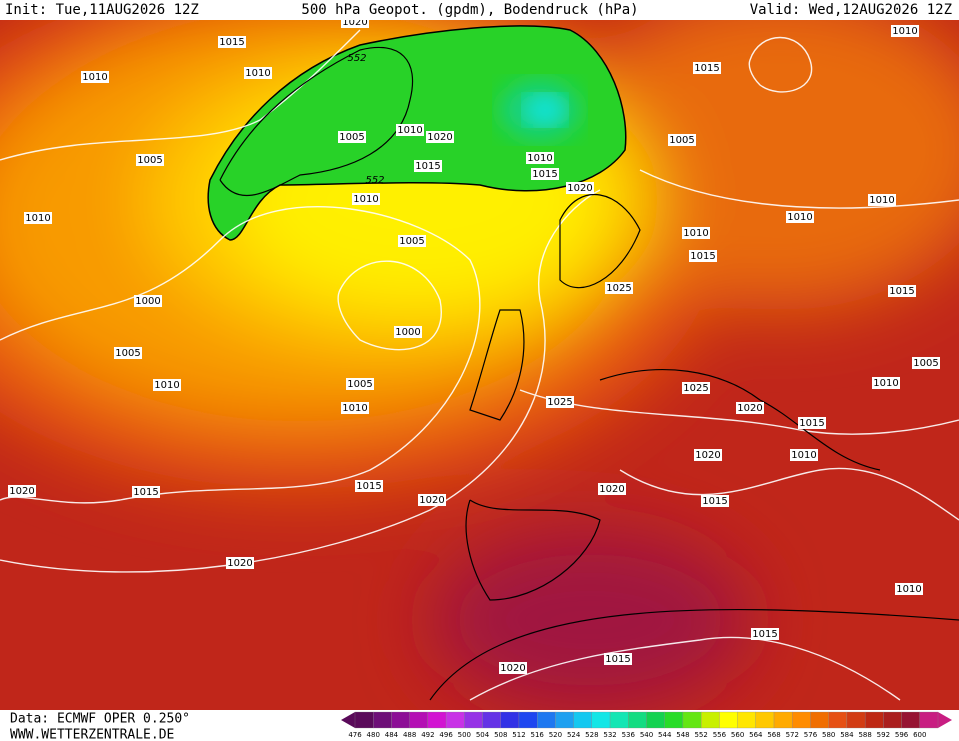 This screenshot has height=741, width=959. What do you see at coordinates (851, 10) in the screenshot?
I see `valid-label: Valid: Wed,12AUG2026 12Z` at bounding box center [851, 10].